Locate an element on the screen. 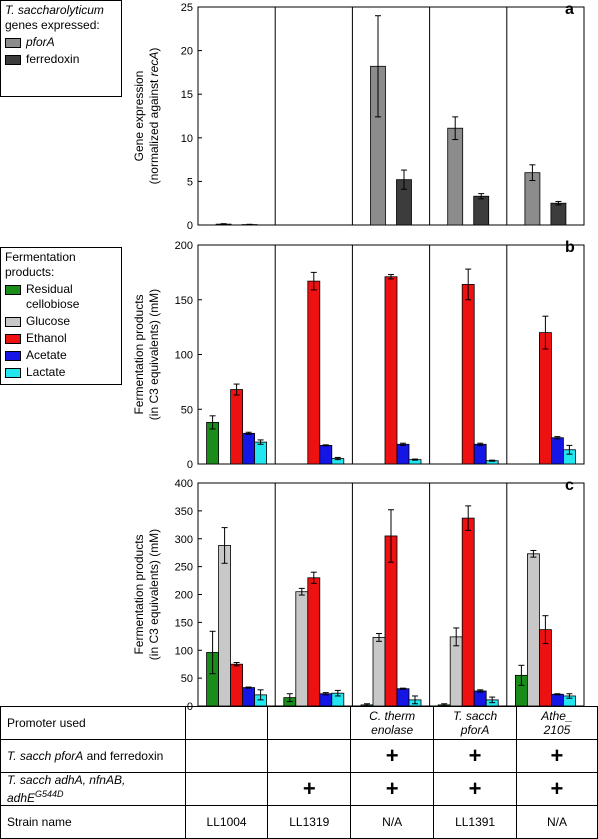 Image resolution: width=598 pixels, height=839 pixels. table-row-label: T. sacch adhA, nfnAB, adhEG544D is located at coordinates (93, 789).